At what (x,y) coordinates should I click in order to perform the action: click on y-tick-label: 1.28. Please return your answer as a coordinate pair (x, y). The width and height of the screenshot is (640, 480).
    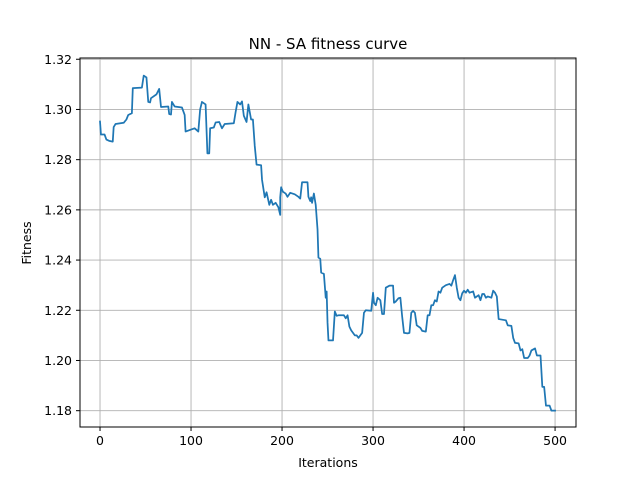
    Looking at the image, I should click on (58, 159).